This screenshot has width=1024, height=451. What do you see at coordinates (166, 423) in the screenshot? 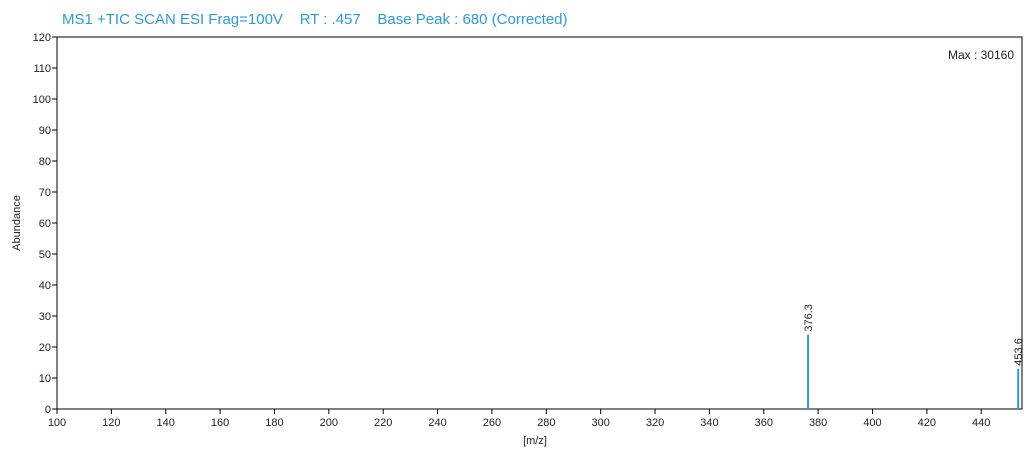
I see `x-tick-label: 140` at bounding box center [166, 423].